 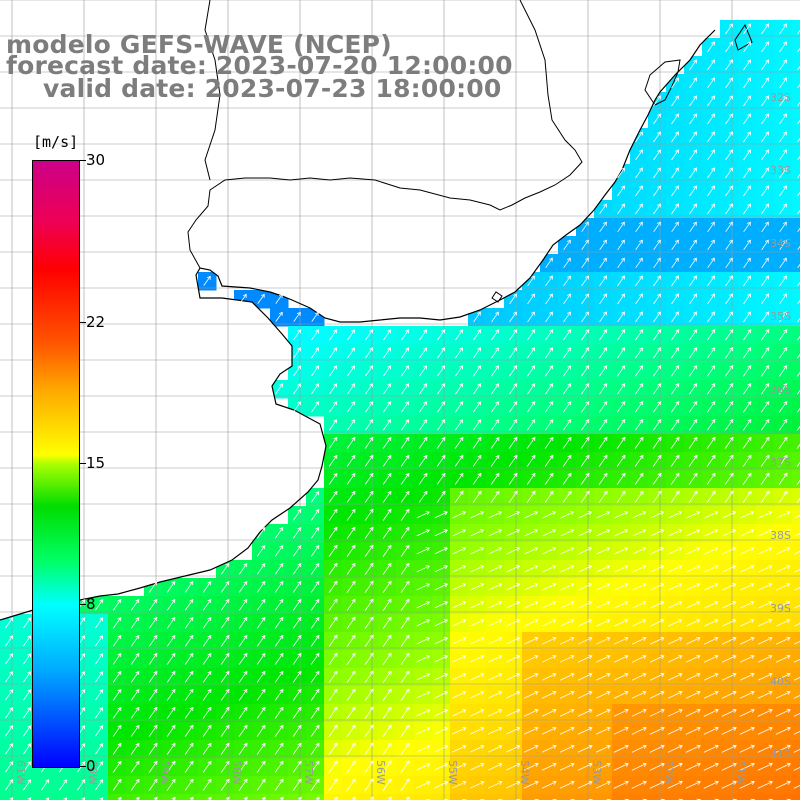 What do you see at coordinates (56, 464) in the screenshot?
I see `colorbar` at bounding box center [56, 464].